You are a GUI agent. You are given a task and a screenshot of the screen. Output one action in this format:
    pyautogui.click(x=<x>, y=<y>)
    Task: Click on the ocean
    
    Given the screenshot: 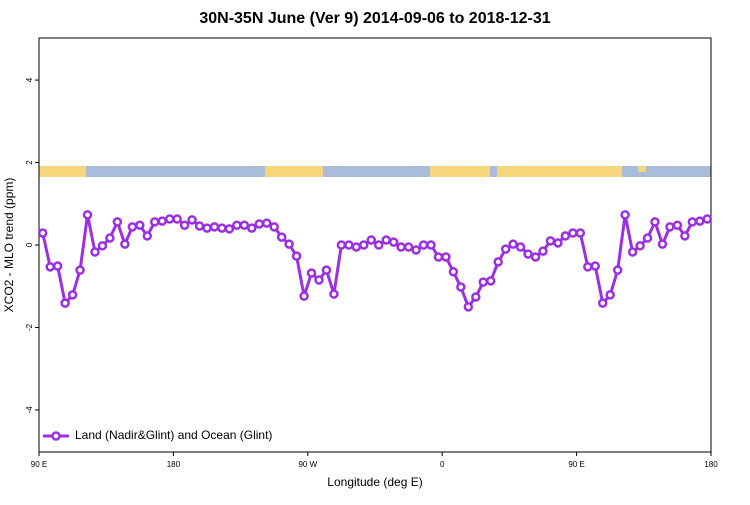 What is the action you would take?
    pyautogui.click(x=375, y=171)
    